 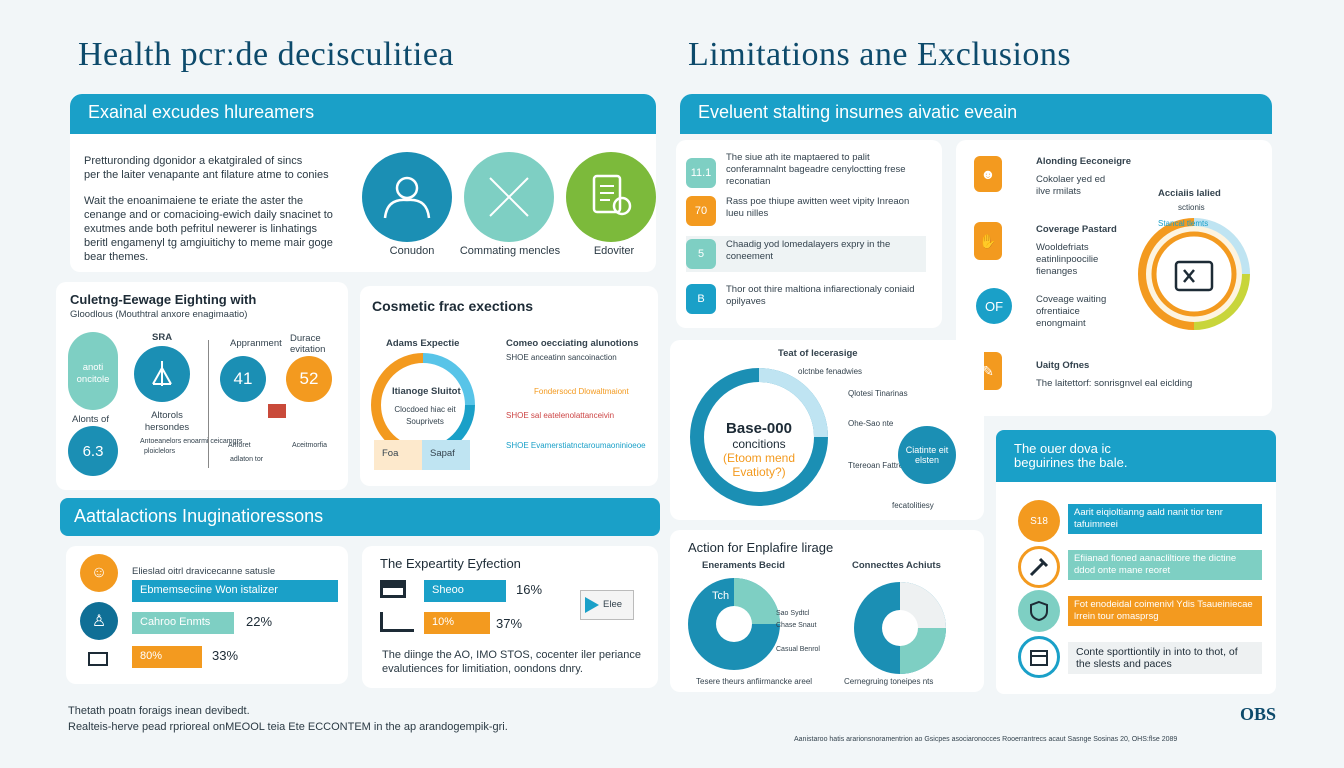 What do you see at coordinates (309, 379) in the screenshot?
I see `value-52-circle: 52` at bounding box center [309, 379].